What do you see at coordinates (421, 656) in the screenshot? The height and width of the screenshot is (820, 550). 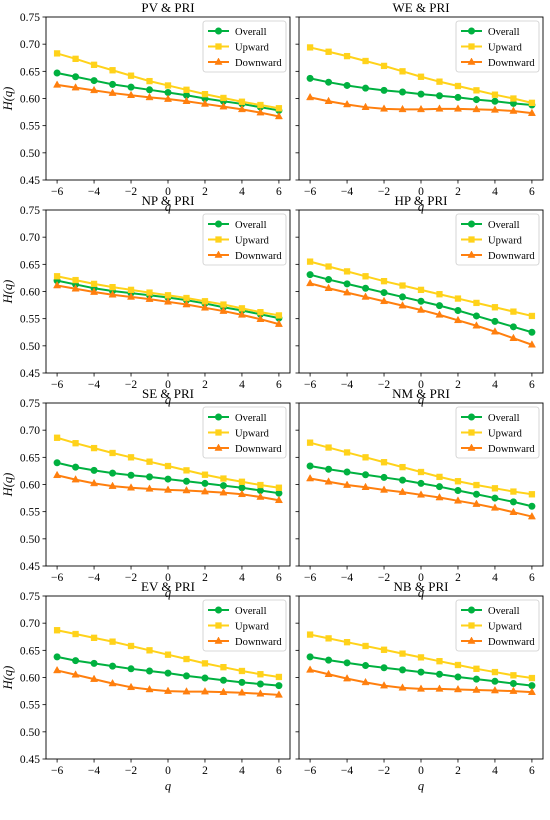 I see `series-upward` at bounding box center [421, 656].